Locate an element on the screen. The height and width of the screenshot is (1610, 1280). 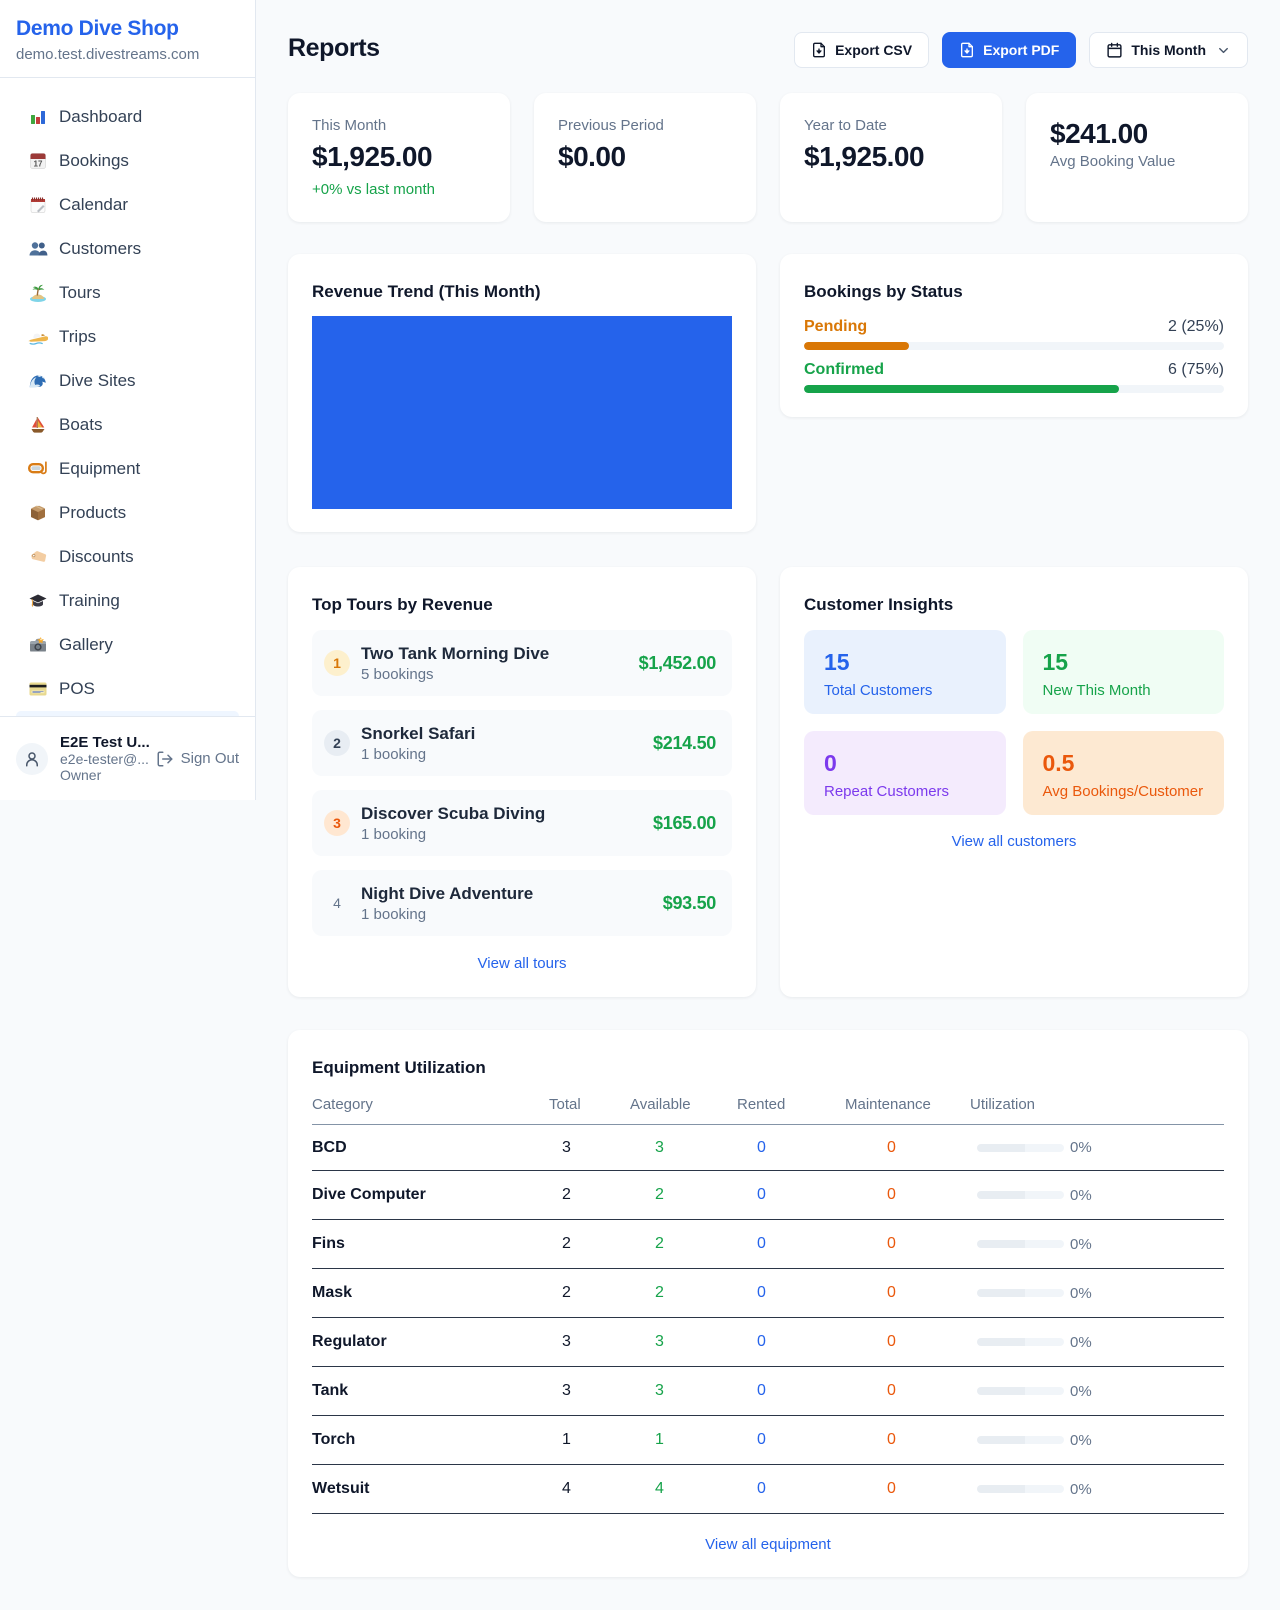
svg-text: 17 is located at coordinates (38, 164).